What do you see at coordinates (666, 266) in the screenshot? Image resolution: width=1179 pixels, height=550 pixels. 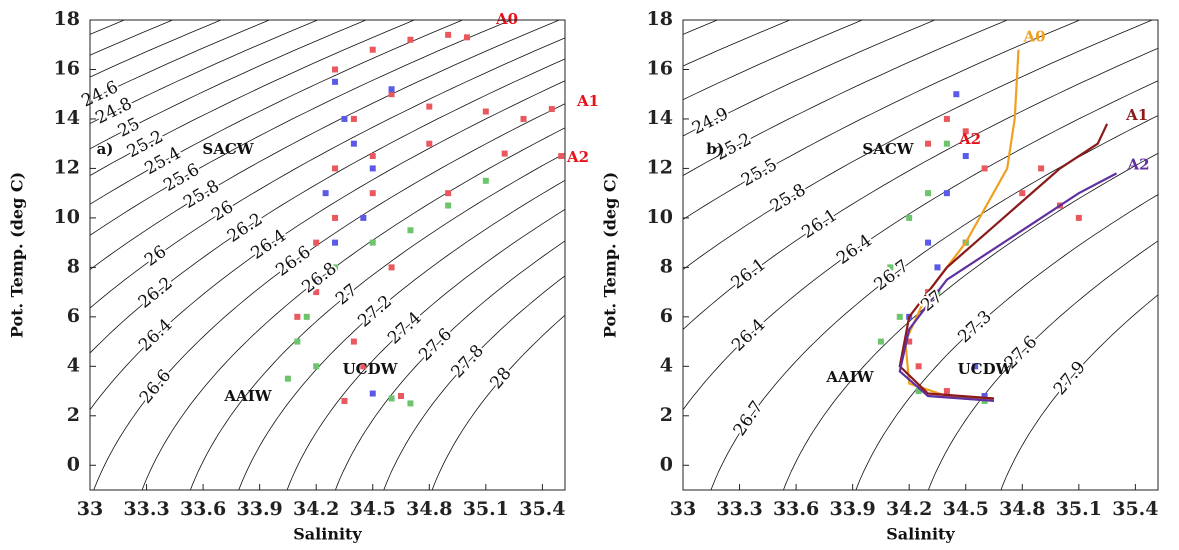 I see `y-tick-label: 8` at bounding box center [666, 266].